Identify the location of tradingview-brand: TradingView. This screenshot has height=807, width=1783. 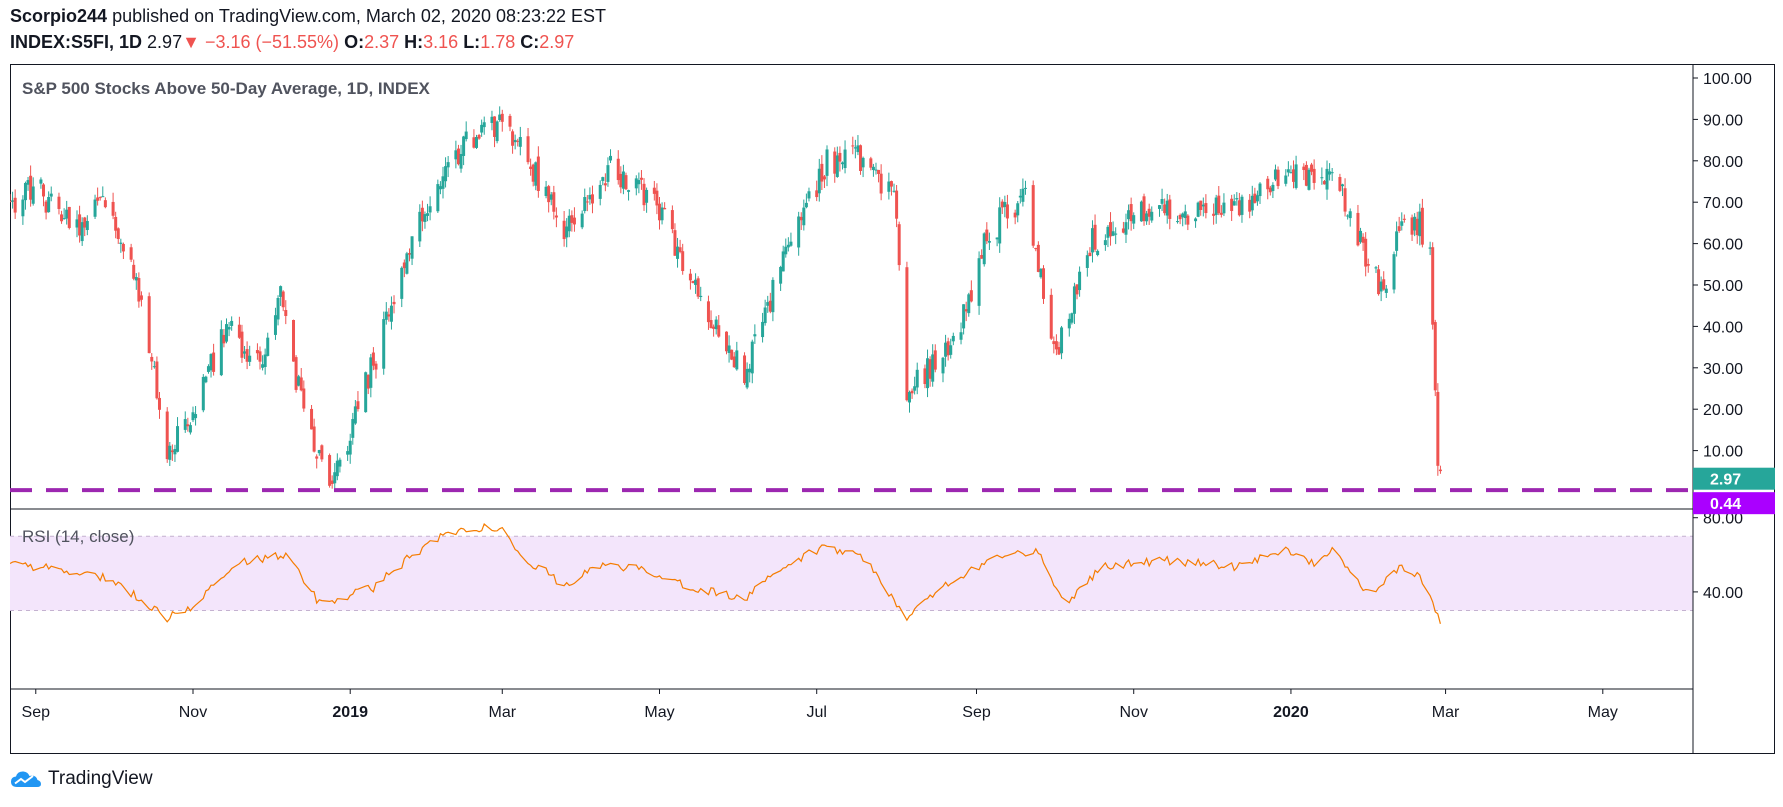
(81, 779).